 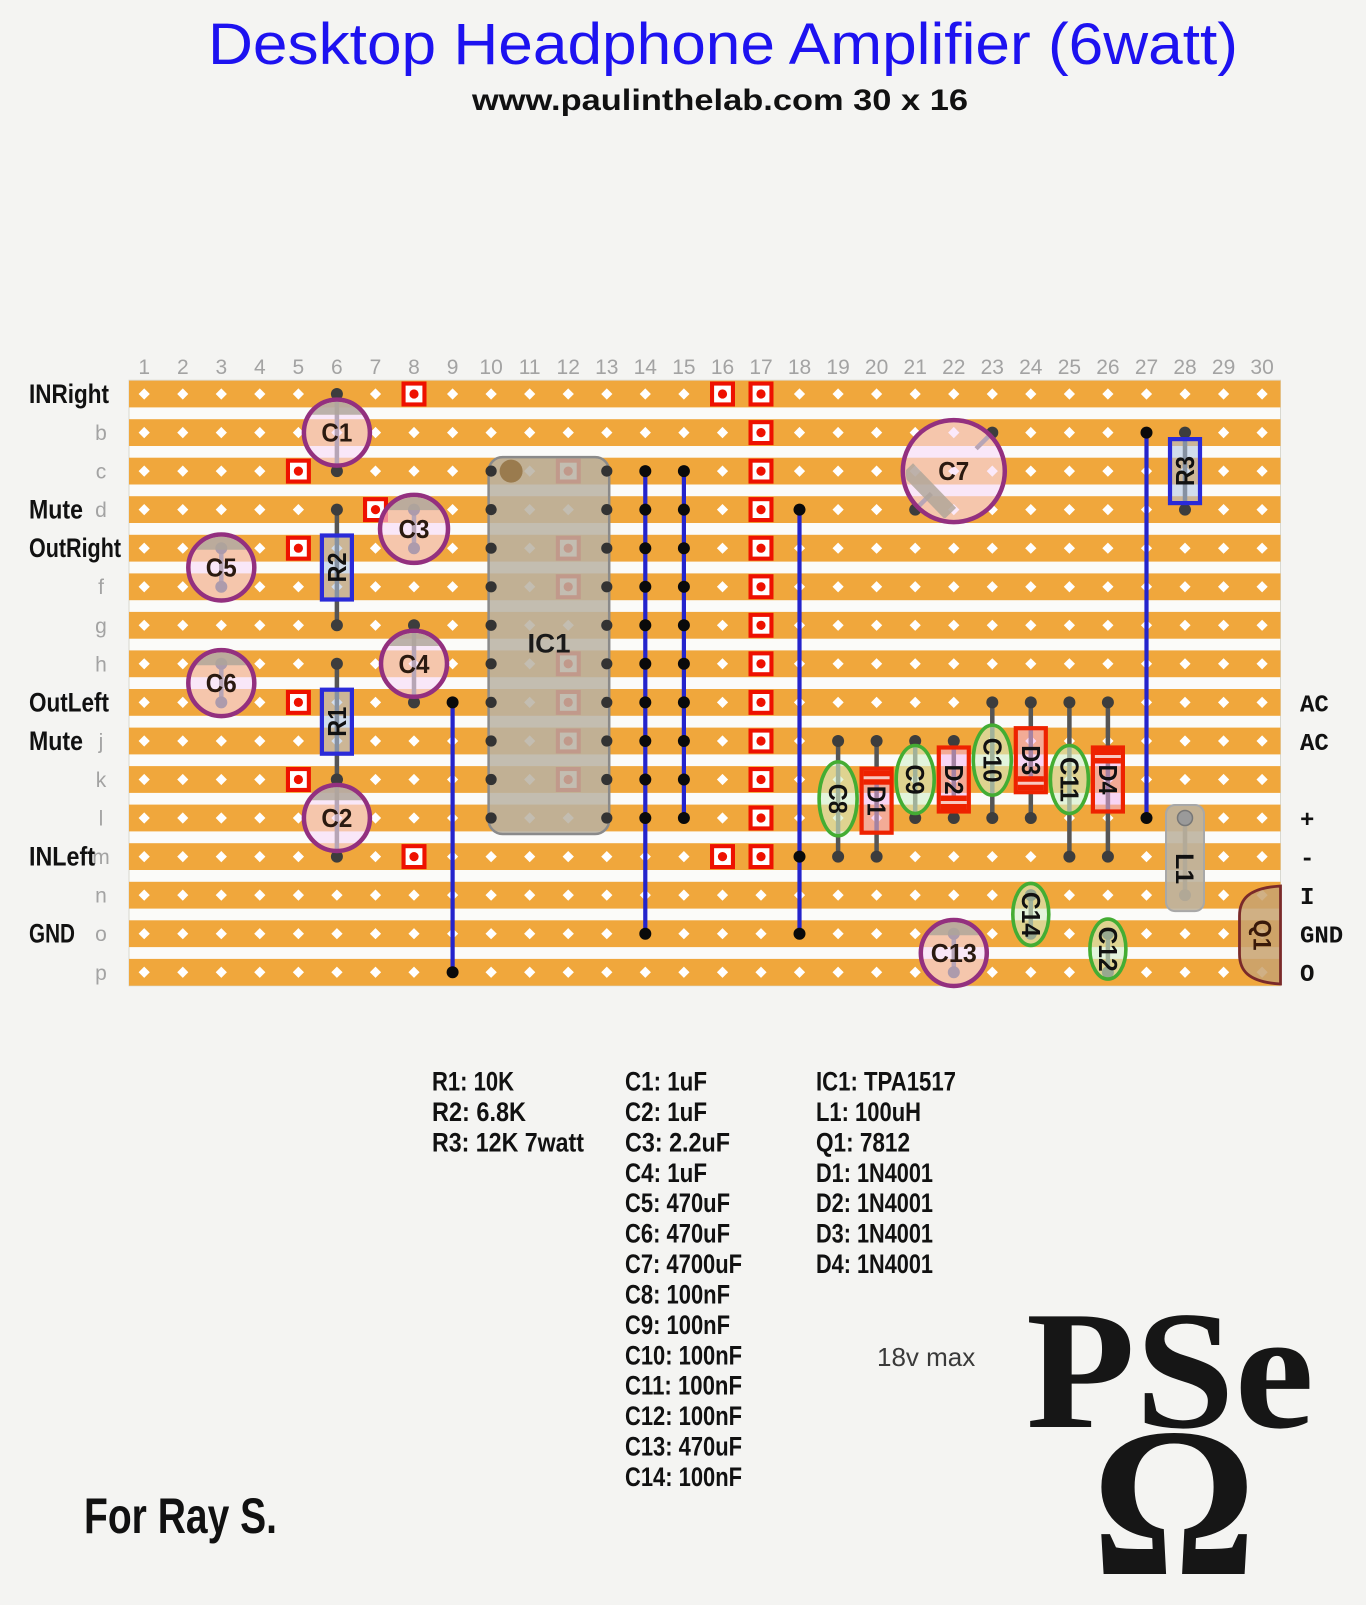 I want to click on svg-text: C5: 470uF, so click(x=677, y=1203).